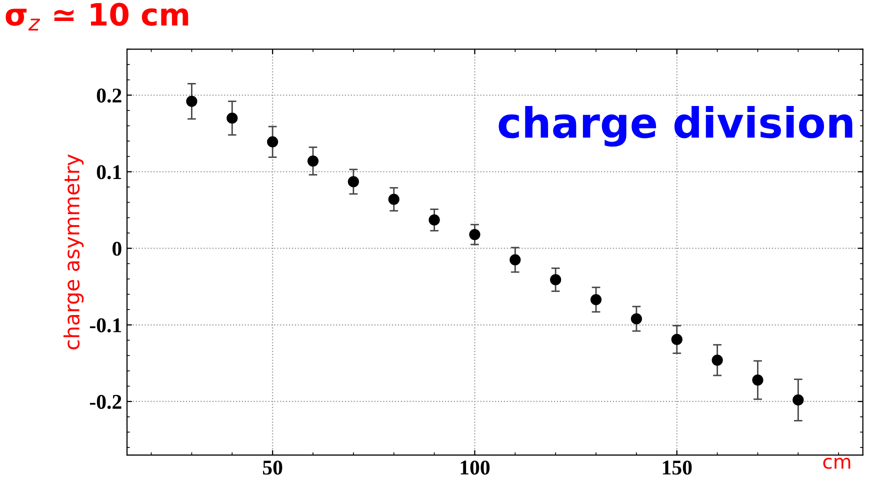 The height and width of the screenshot is (492, 876). I want to click on x-axis-title: cm, so click(836, 463).